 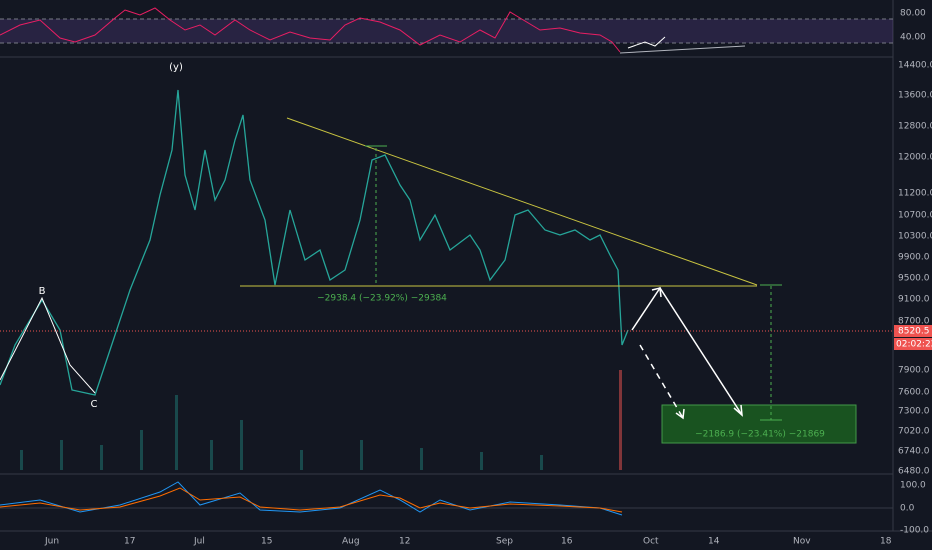 I want to click on time-axis-label: Oct, so click(x=651, y=542).